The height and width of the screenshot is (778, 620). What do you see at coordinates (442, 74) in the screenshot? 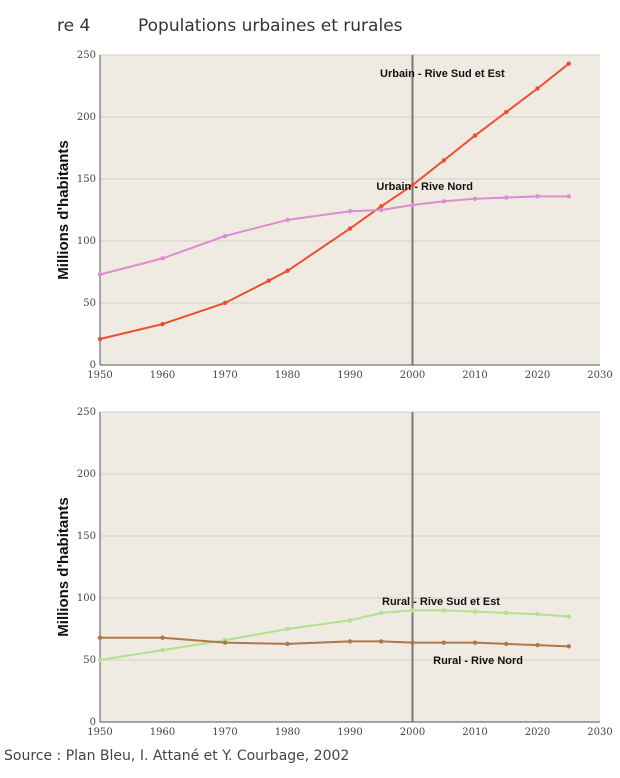
I see `series-label: Urbain - Rive Sud et Est` at bounding box center [442, 74].